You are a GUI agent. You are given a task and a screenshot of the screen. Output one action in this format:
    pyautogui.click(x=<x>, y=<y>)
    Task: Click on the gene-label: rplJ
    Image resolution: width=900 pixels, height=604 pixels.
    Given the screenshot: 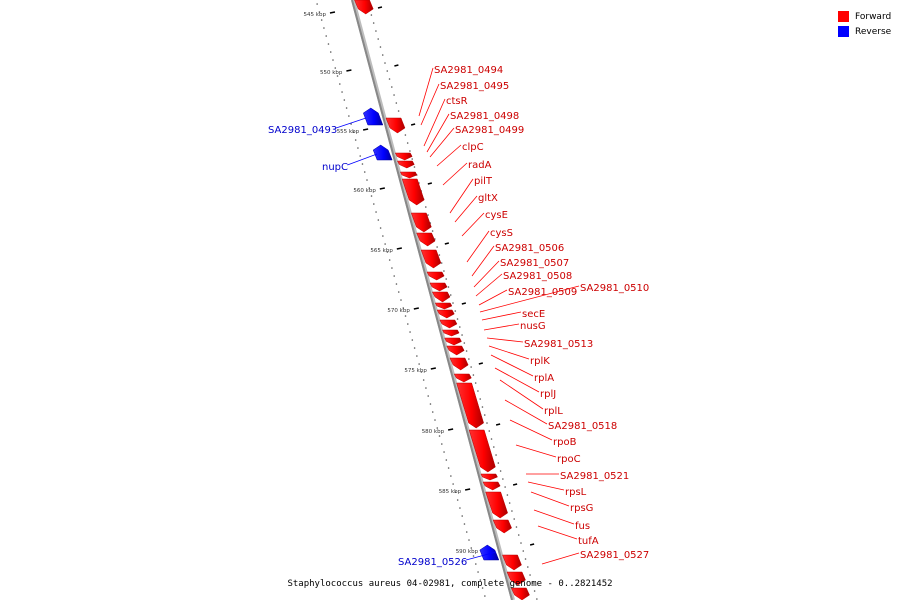 What is the action you would take?
    pyautogui.click(x=548, y=394)
    